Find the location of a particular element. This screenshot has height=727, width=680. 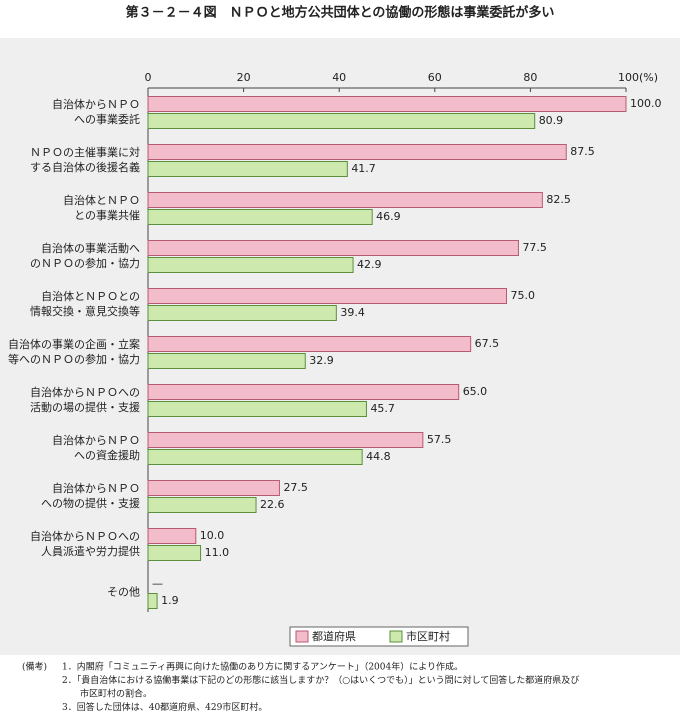

value-label: 67.5 is located at coordinates (487, 343).